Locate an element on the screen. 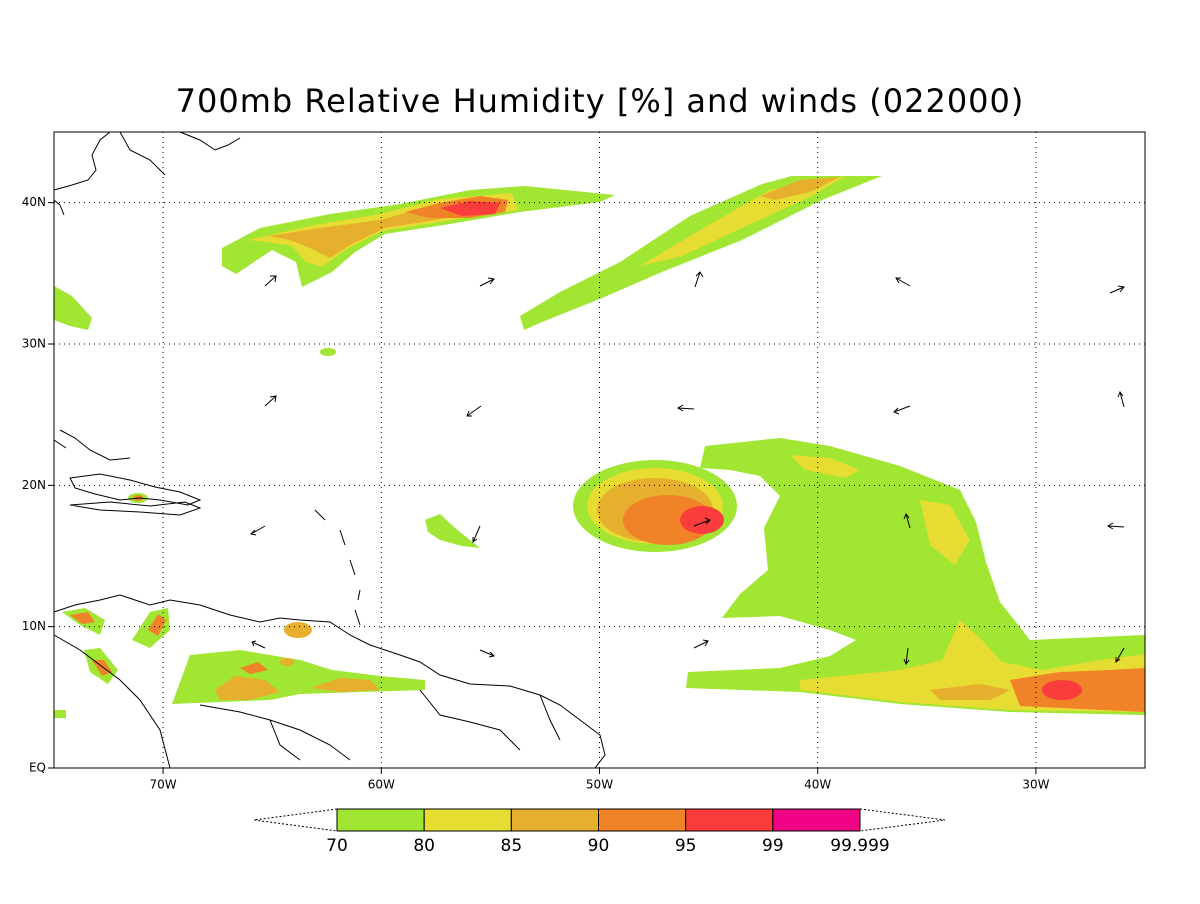 Image resolution: width=1200 pixels, height=904 pixels. x-tick-label: 70W is located at coordinates (163, 785).